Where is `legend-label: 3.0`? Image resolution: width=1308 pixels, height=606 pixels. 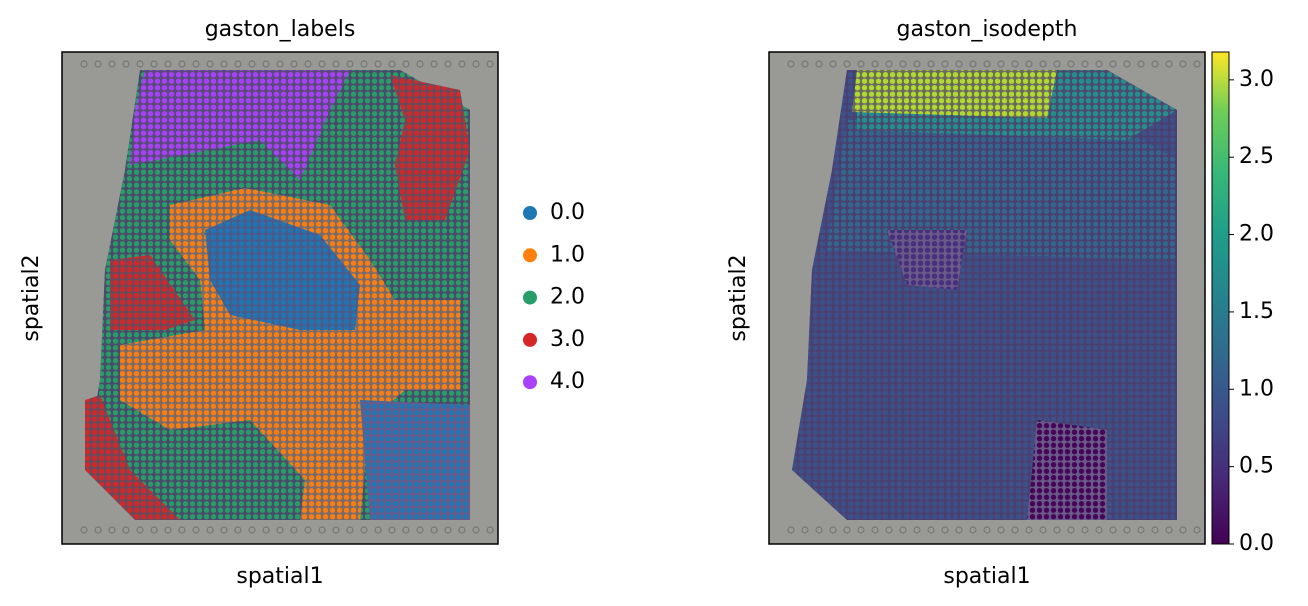 legend-label: 3.0 is located at coordinates (567, 339).